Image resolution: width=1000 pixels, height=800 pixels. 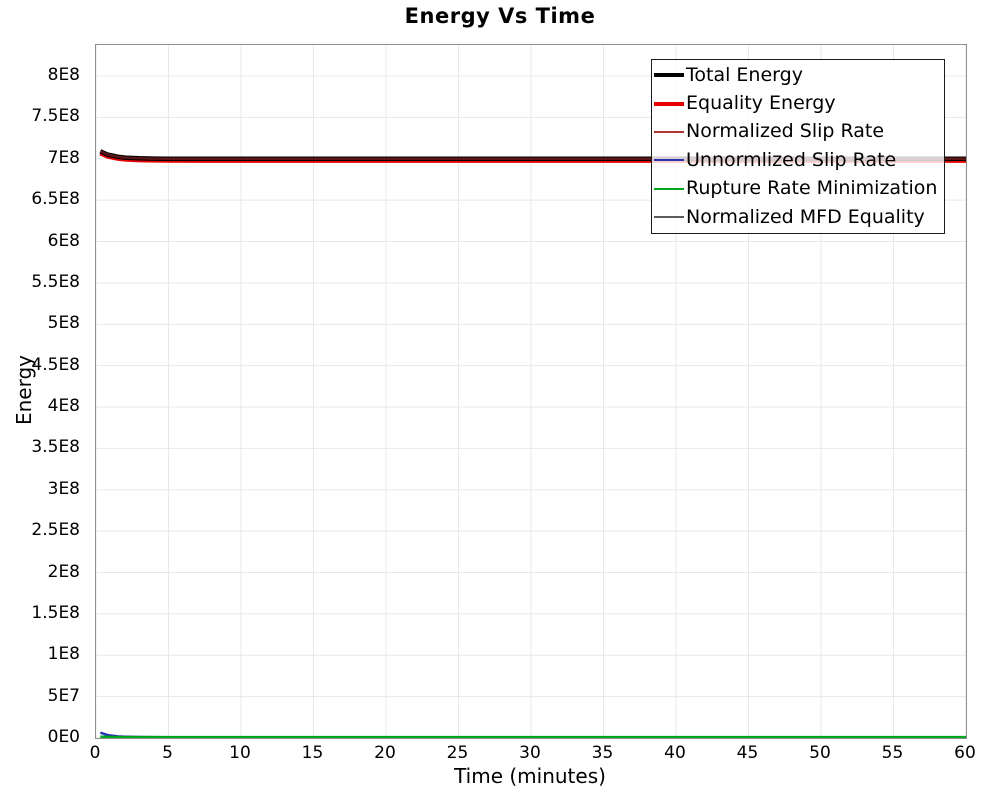 I want to click on y-tick-label: 3.5E8, so click(x=55, y=447).